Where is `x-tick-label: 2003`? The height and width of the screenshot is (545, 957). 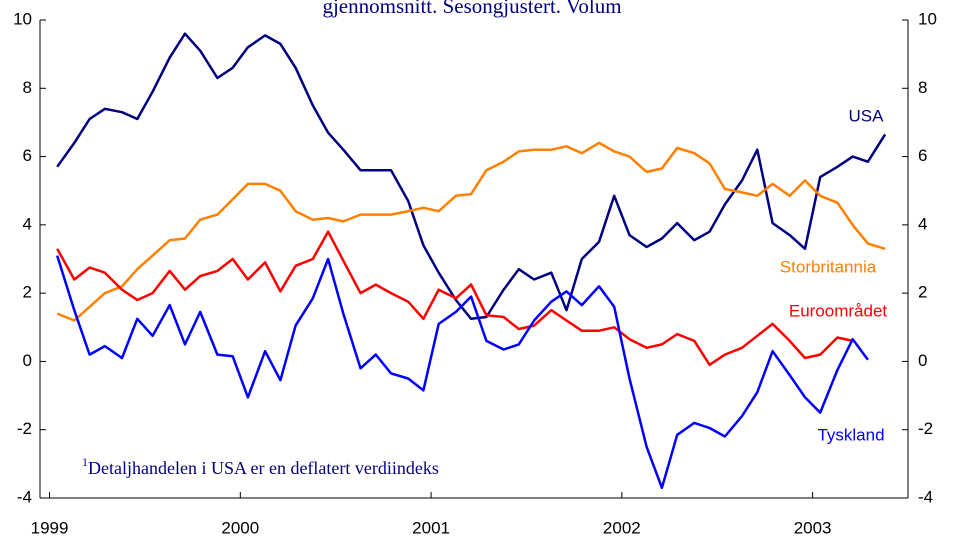
x-tick-label: 2003 is located at coordinates (813, 527).